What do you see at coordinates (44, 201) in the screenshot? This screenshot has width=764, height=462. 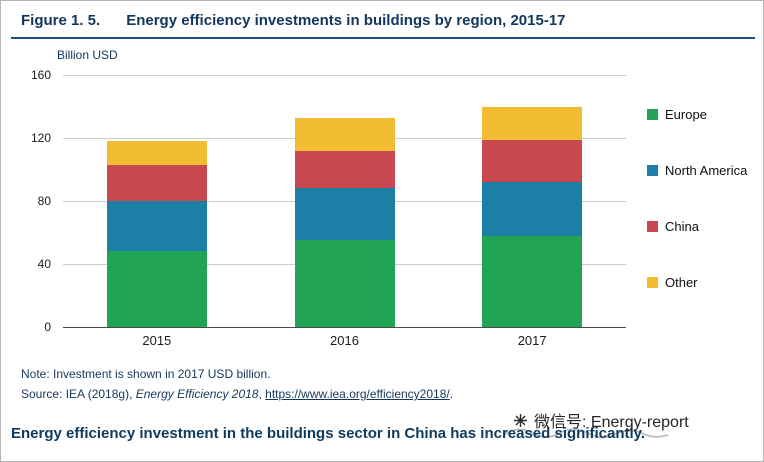 I see `y-tick-label: 80` at bounding box center [44, 201].